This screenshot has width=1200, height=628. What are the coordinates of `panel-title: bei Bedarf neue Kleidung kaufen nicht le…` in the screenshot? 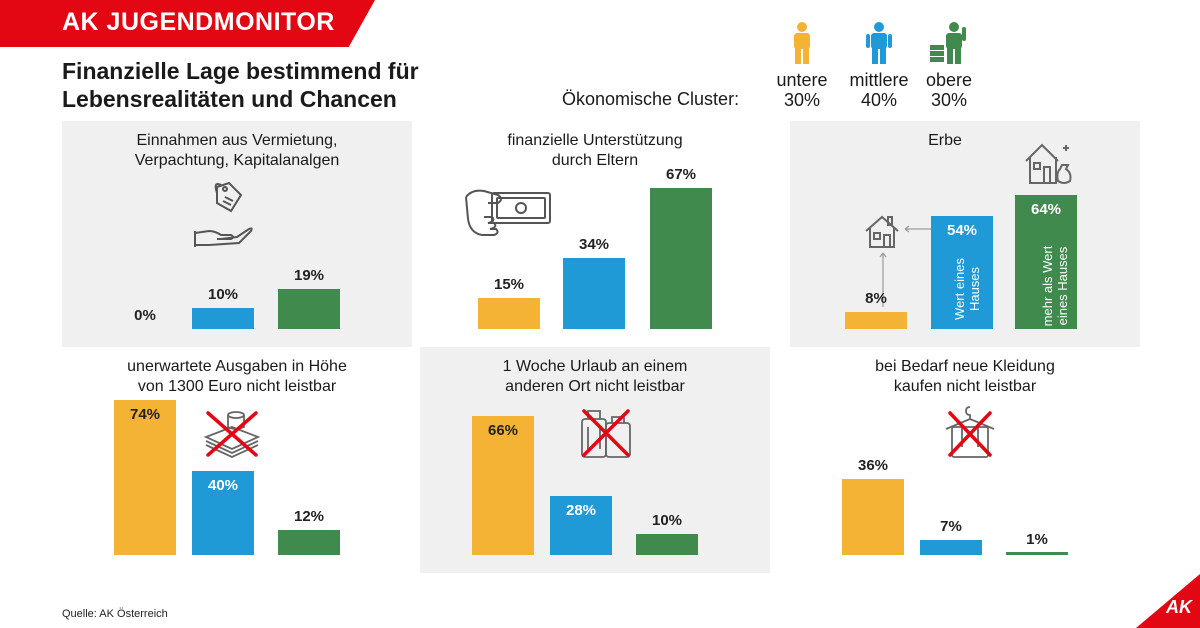 It's located at (965, 377).